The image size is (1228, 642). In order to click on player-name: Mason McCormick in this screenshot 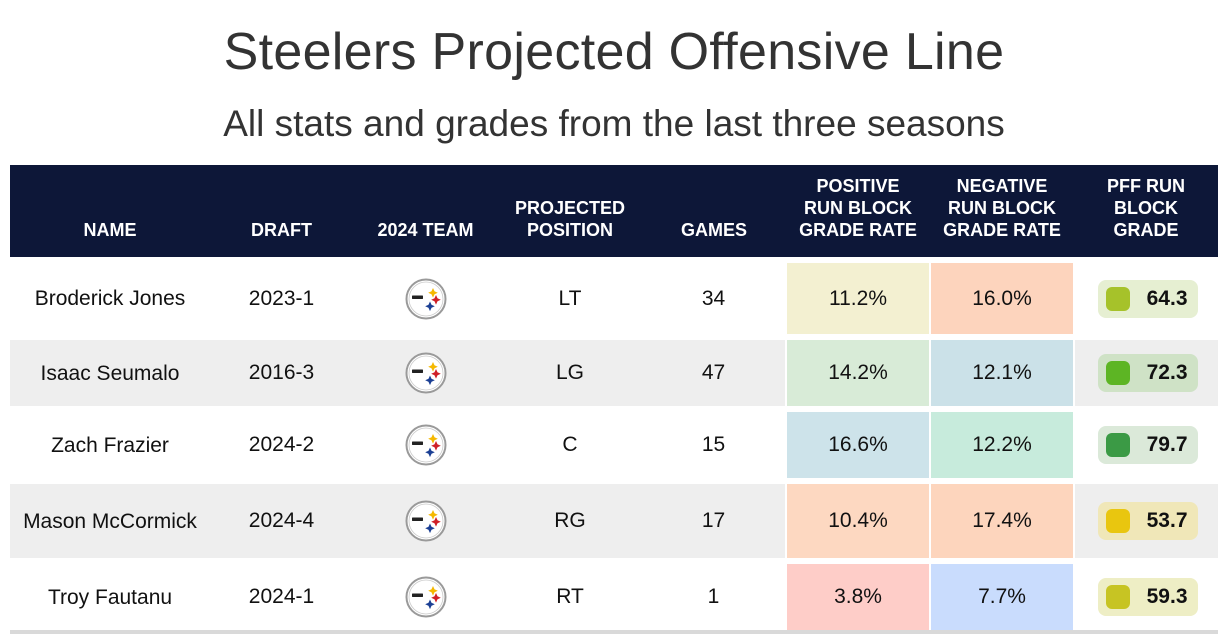, I will do `click(110, 521)`.